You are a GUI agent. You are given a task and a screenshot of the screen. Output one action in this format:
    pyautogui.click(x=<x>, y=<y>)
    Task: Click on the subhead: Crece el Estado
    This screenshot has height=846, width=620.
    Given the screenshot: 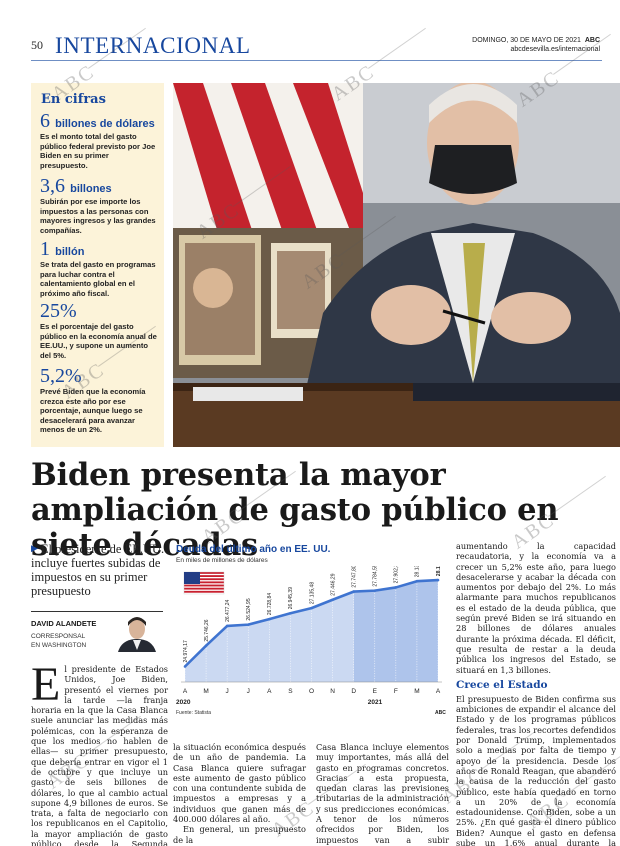 What is the action you would take?
    pyautogui.click(x=502, y=684)
    